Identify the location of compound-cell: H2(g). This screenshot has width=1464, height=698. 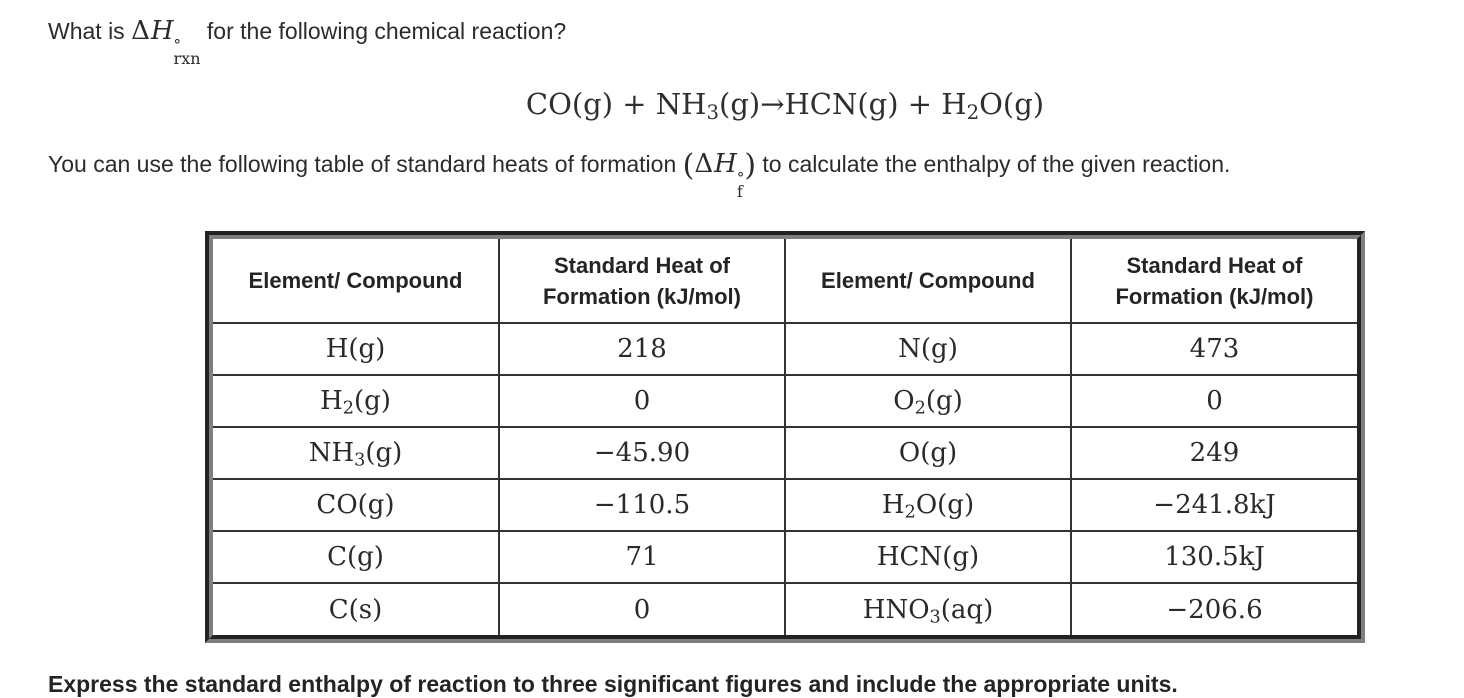
(356, 401).